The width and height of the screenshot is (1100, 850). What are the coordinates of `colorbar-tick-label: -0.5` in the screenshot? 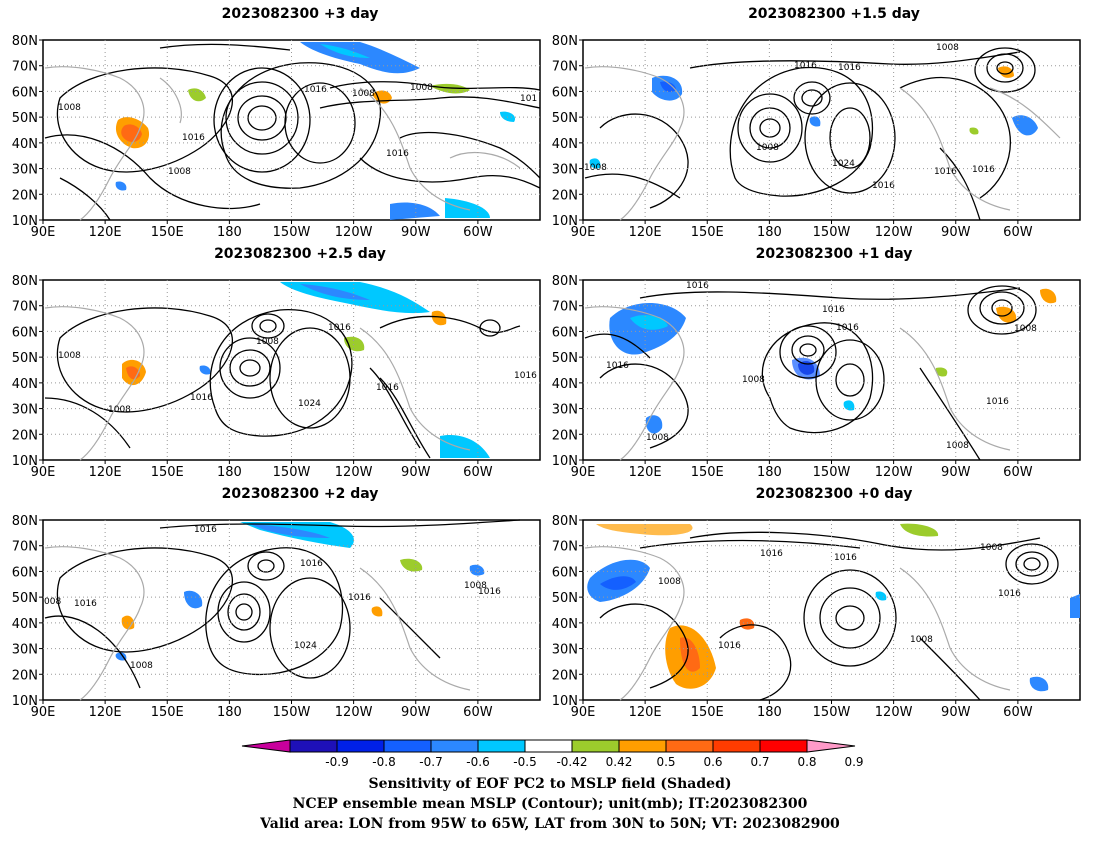 It's located at (525, 762).